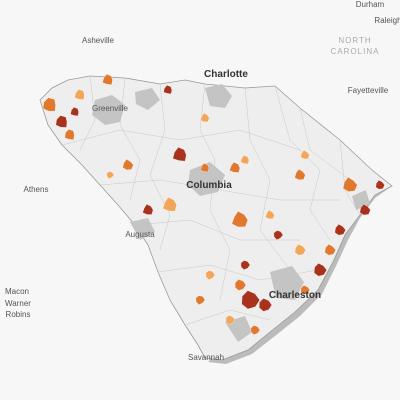 The height and width of the screenshot is (400, 400). What do you see at coordinates (206, 357) in the screenshot?
I see `place-label: Savannah` at bounding box center [206, 357].